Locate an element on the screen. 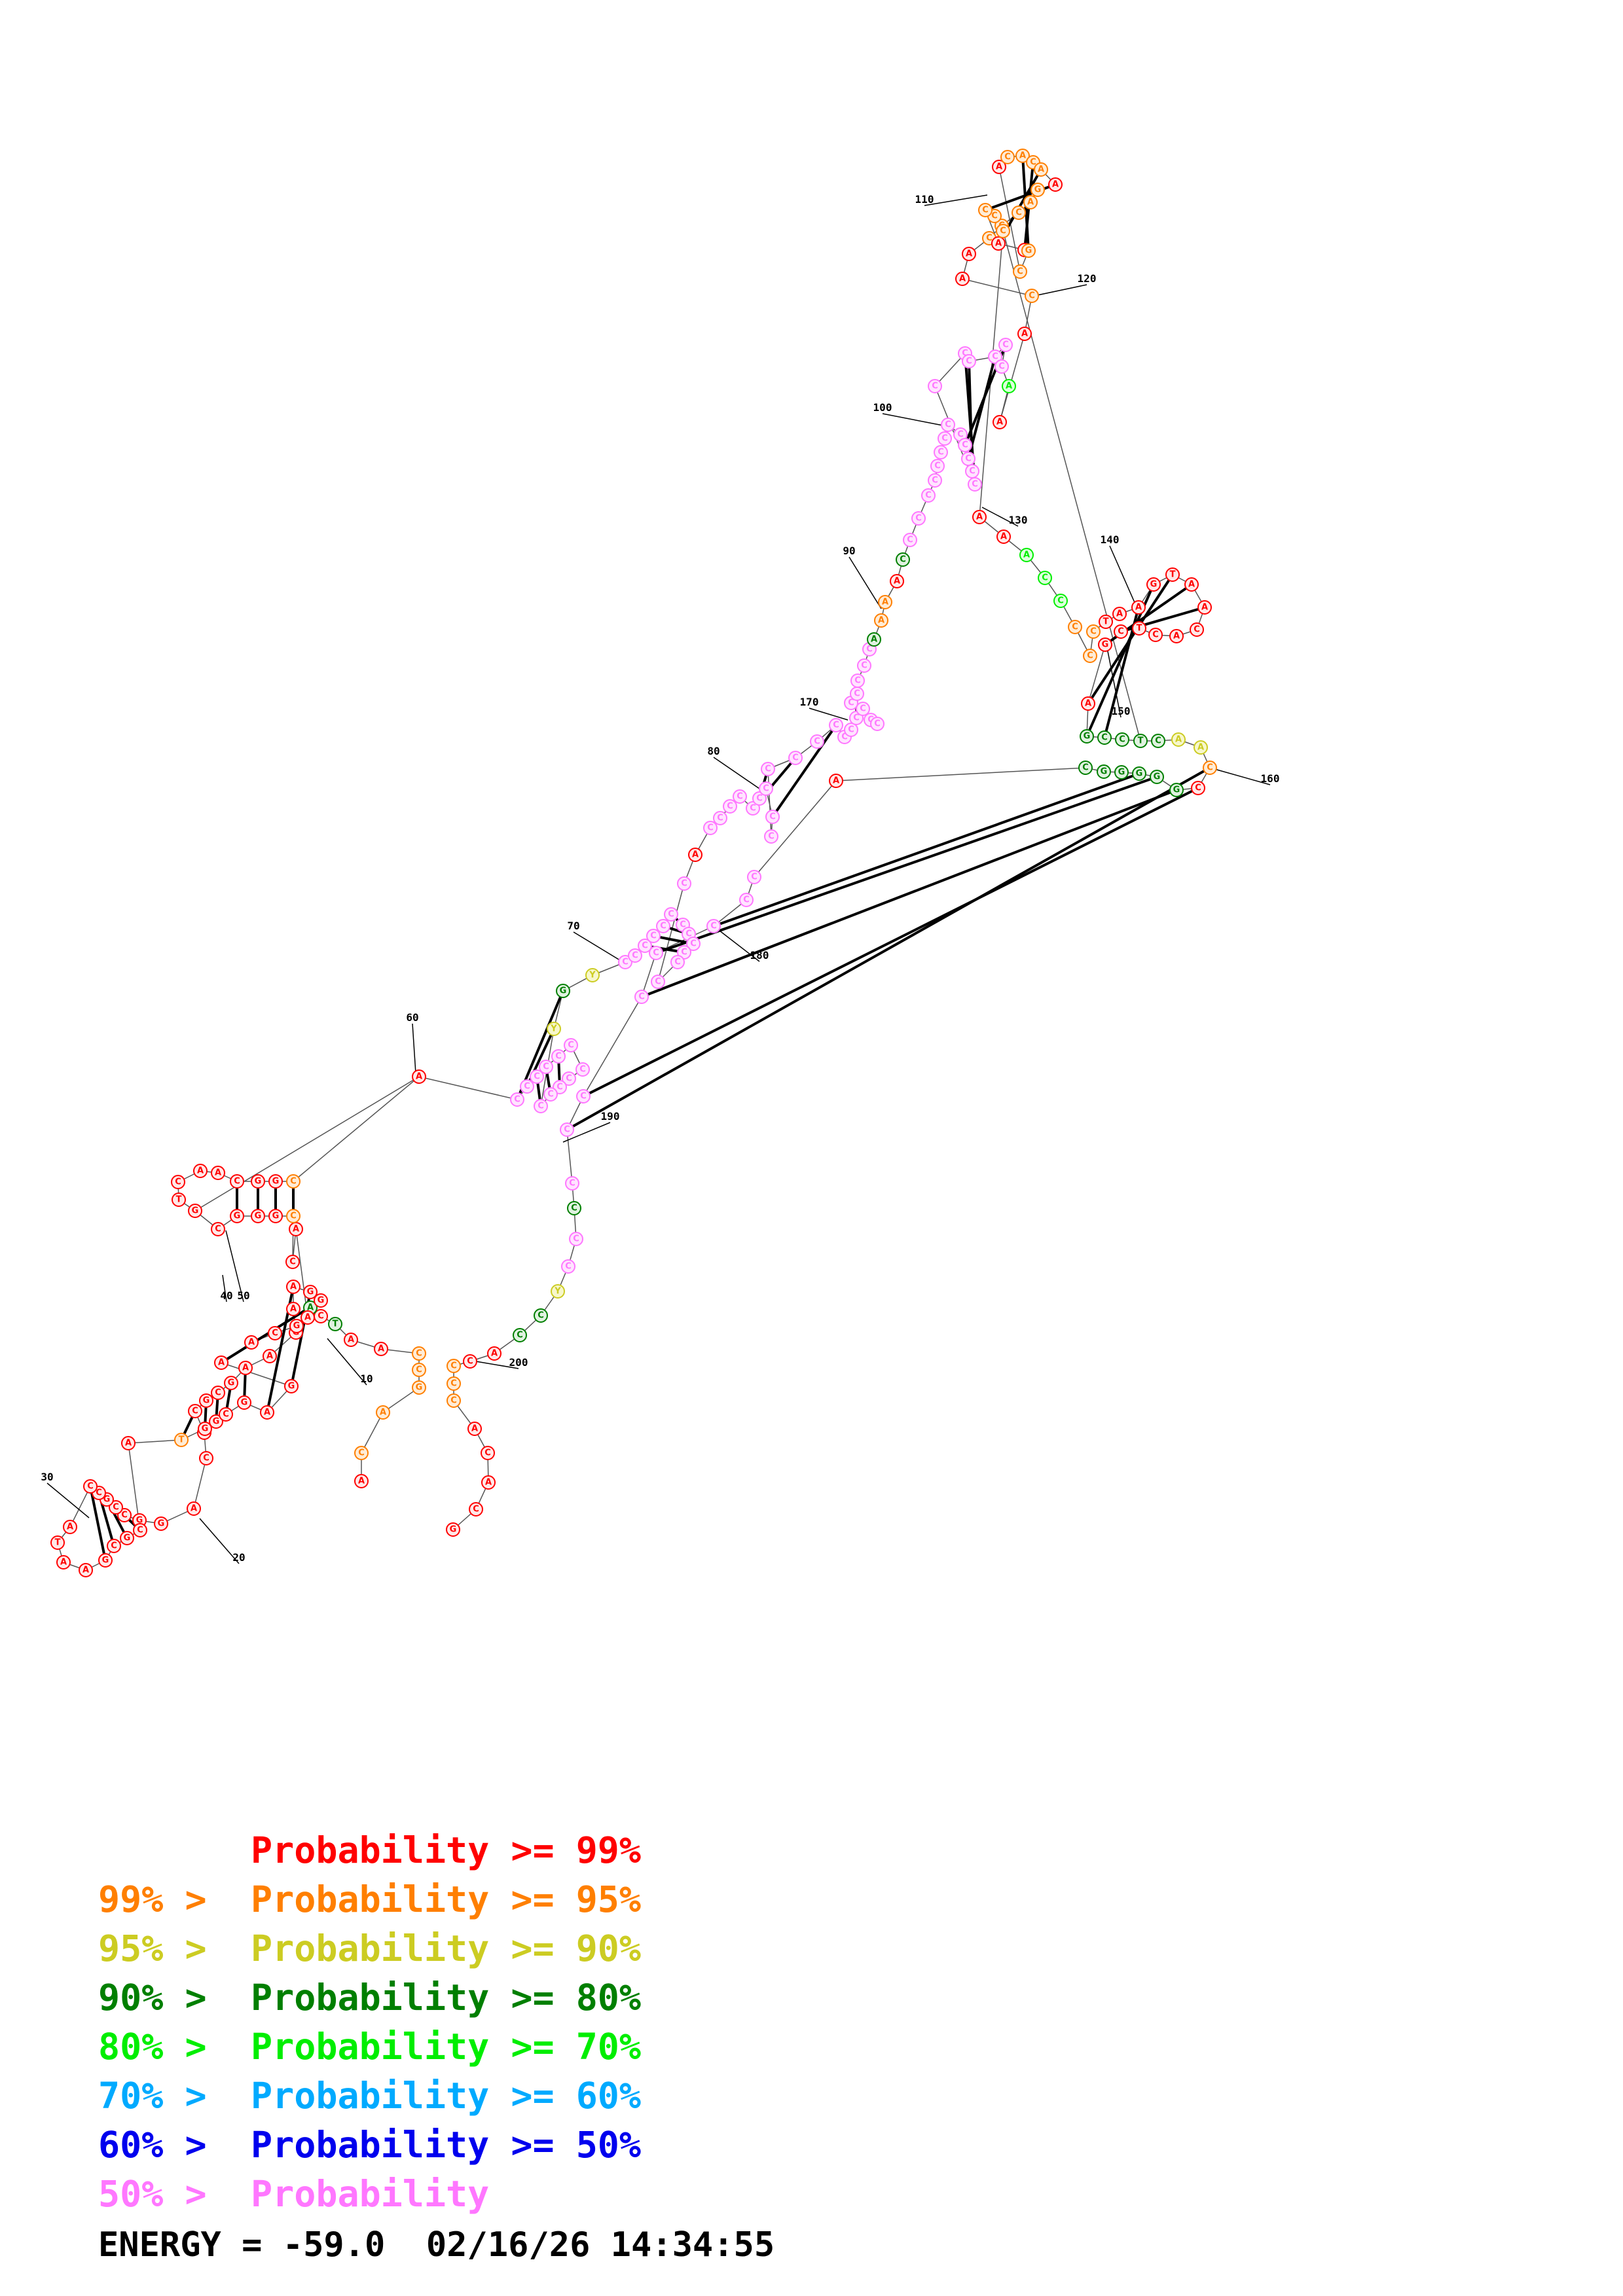 This screenshot has height=2296, width=1623. legend-text: Probability >= 95% is located at coordinates (446, 1899).